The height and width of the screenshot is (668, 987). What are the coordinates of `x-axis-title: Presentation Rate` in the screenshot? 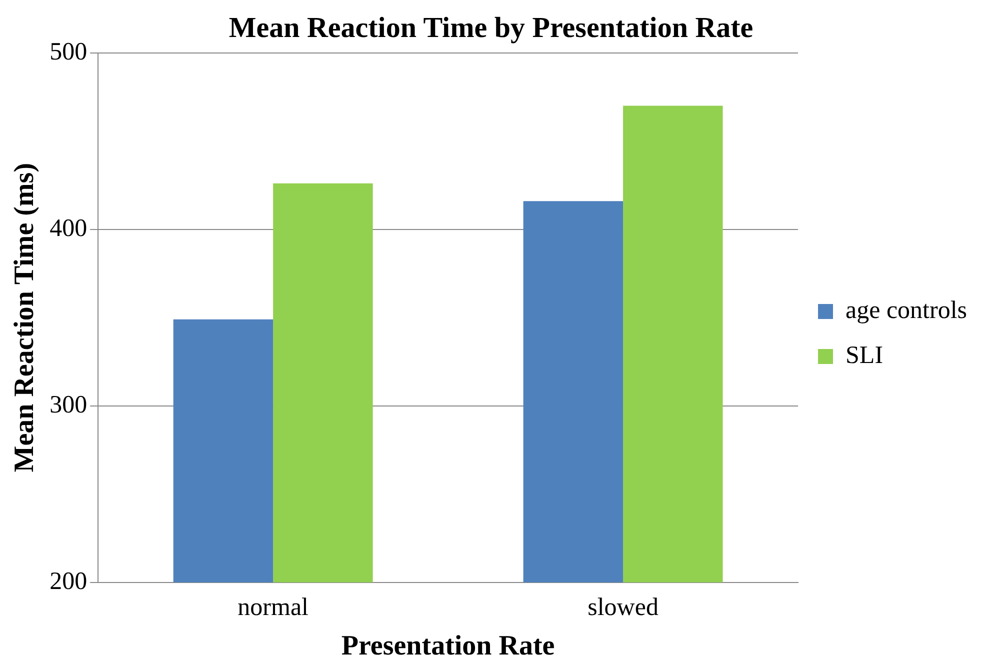 It's located at (448, 646).